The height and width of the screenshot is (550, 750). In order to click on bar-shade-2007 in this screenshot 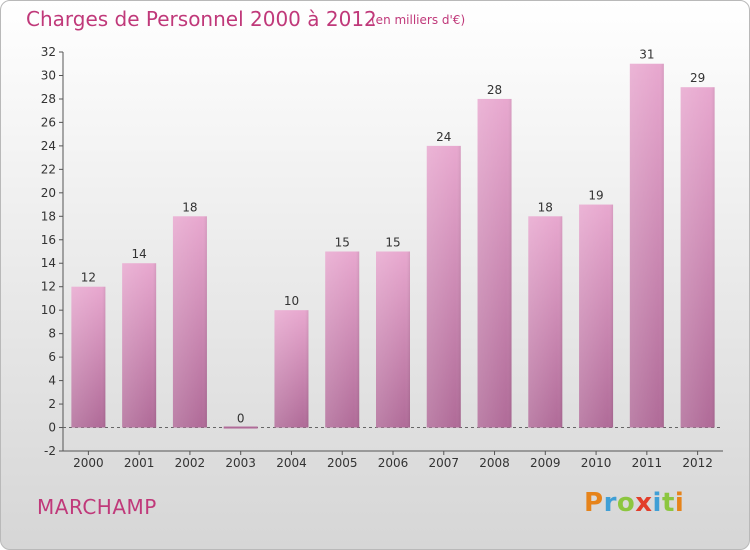, I will do `click(443, 286)`.